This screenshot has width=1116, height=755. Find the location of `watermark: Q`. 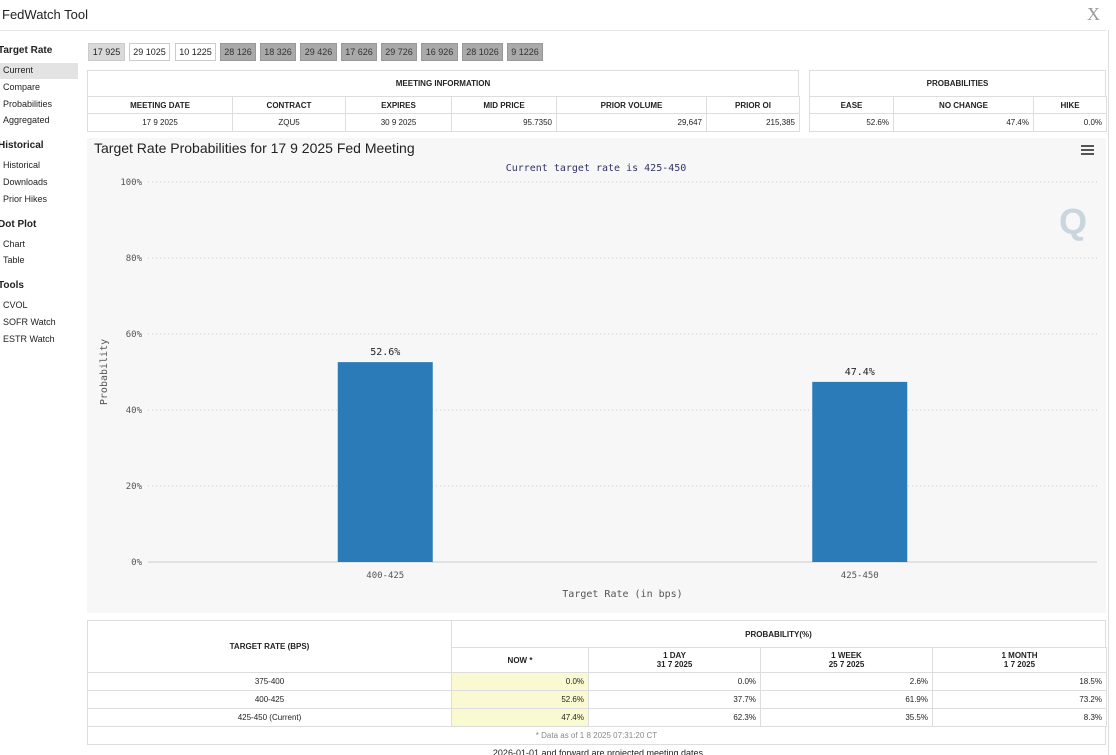

watermark: Q is located at coordinates (1073, 221).